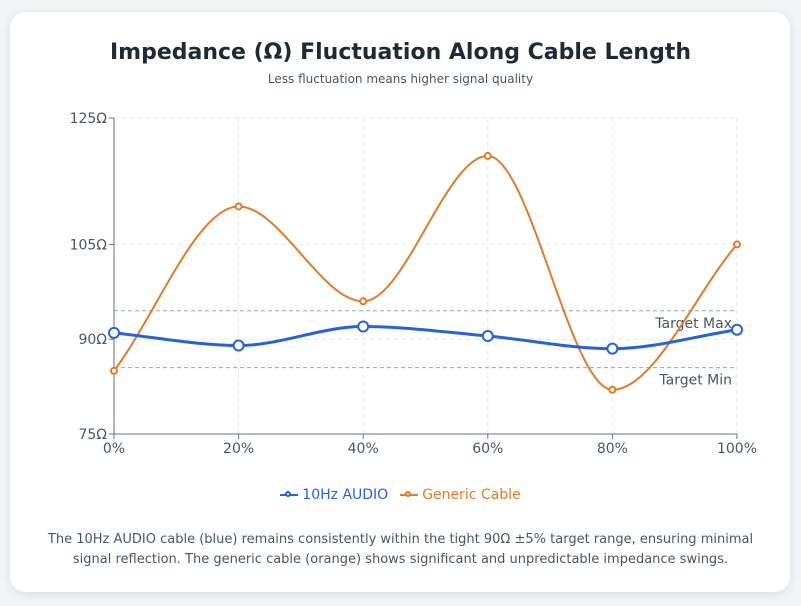 The height and width of the screenshot is (606, 801). What do you see at coordinates (89, 119) in the screenshot?
I see `y-tick-label: 125Ω` at bounding box center [89, 119].